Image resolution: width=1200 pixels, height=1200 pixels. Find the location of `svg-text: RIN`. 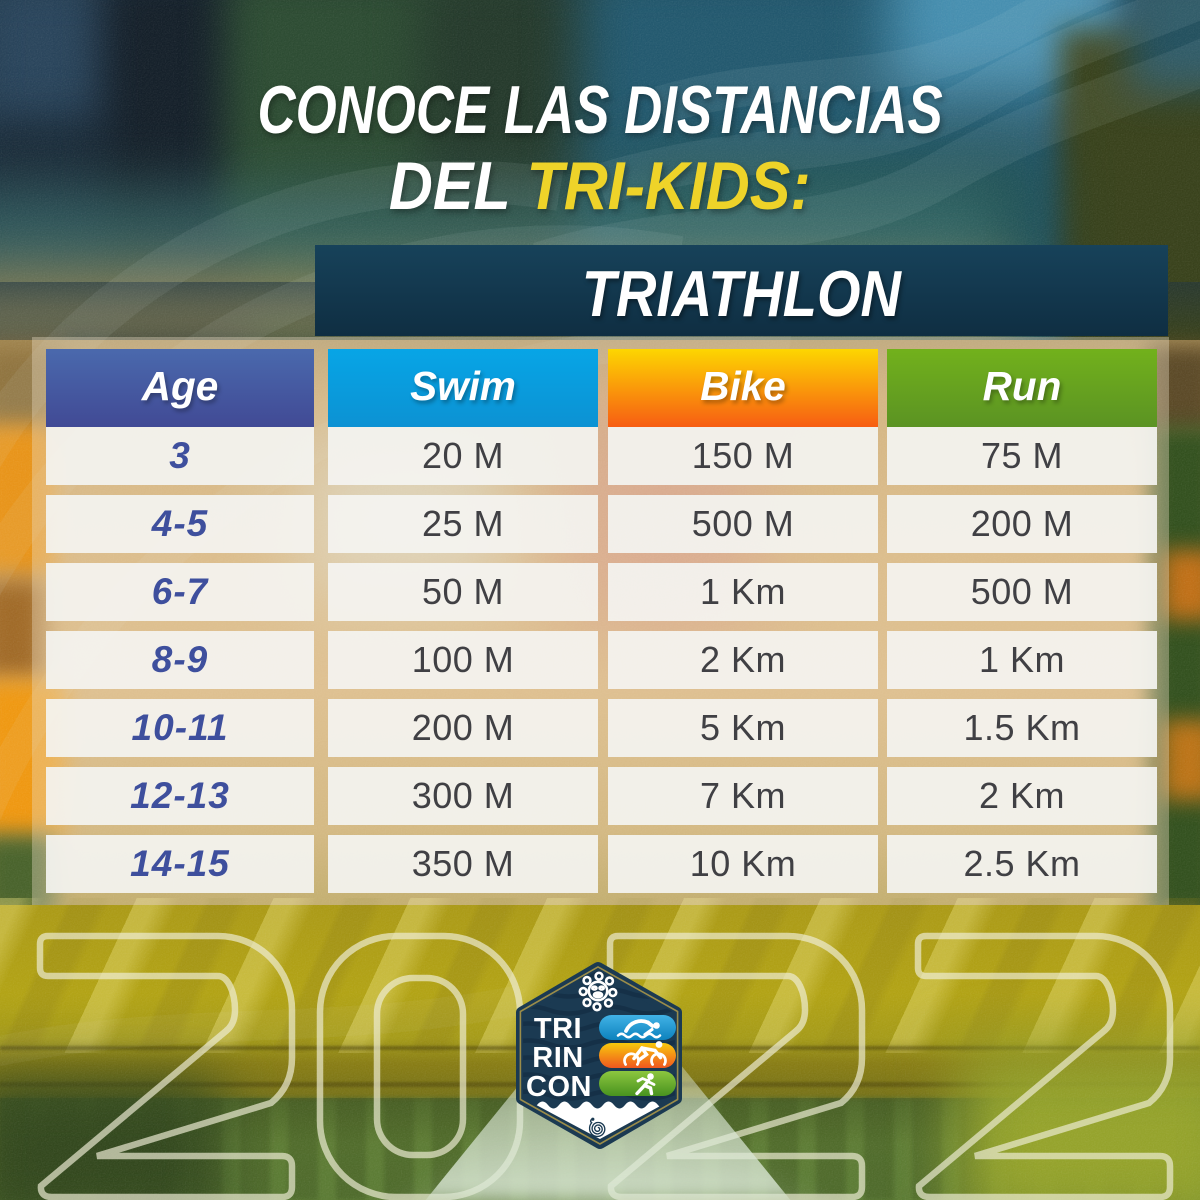

svg-text: RIN is located at coordinates (557, 1058).